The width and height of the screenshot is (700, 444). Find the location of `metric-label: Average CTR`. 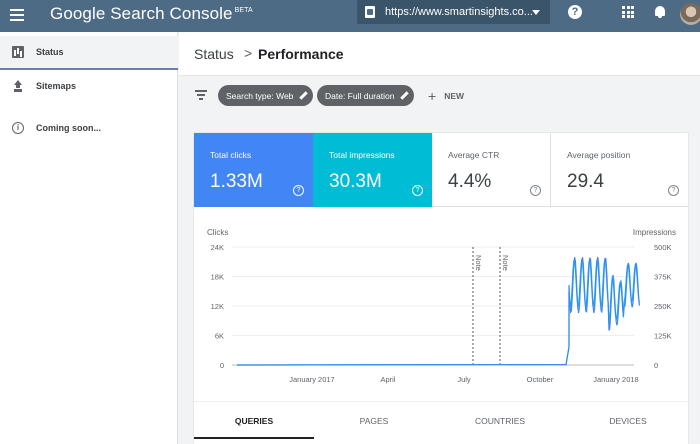

metric-label: Average CTR is located at coordinates (474, 155).